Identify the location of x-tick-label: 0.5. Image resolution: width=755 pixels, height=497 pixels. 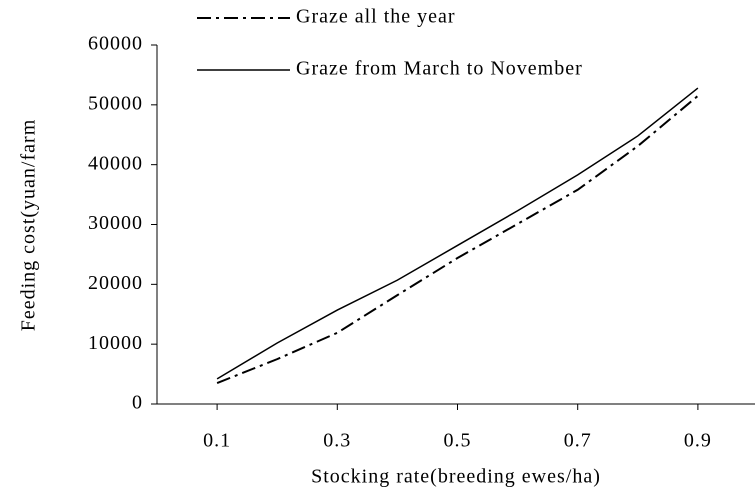
(458, 441).